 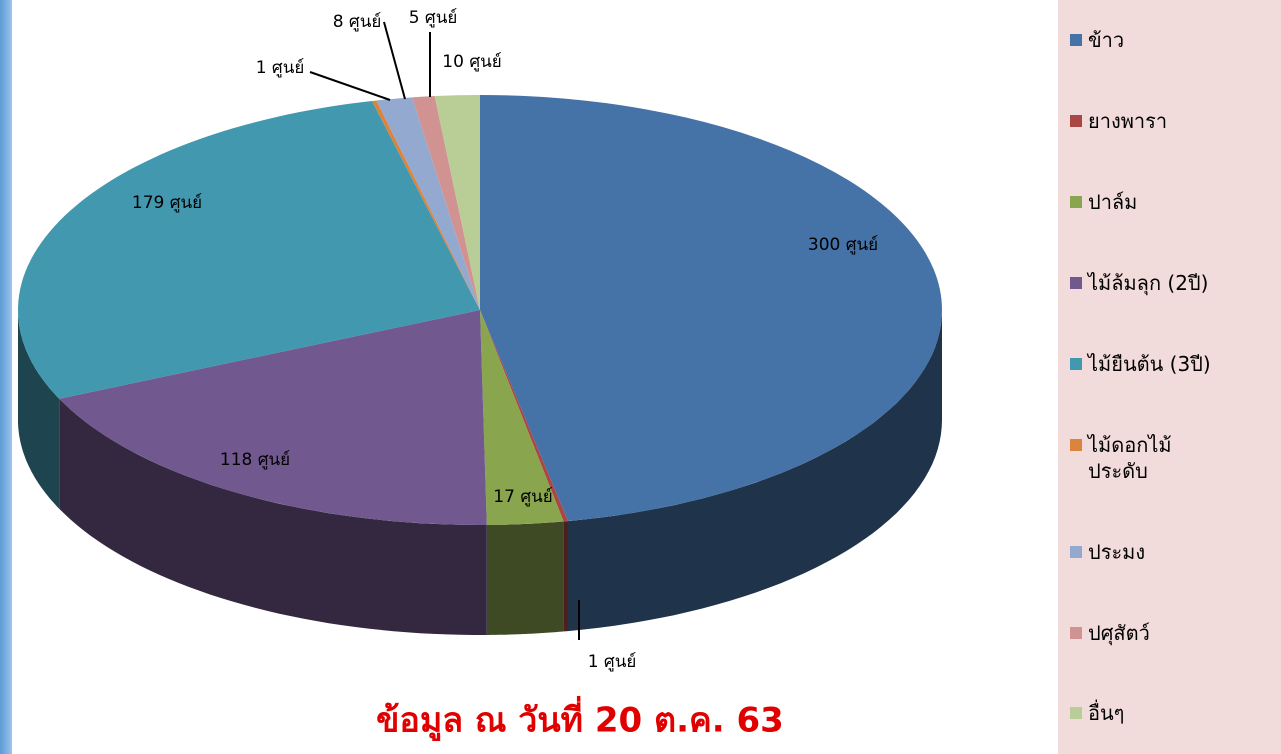 I want to click on data-label: 179 ศูนย์, so click(x=167, y=203).